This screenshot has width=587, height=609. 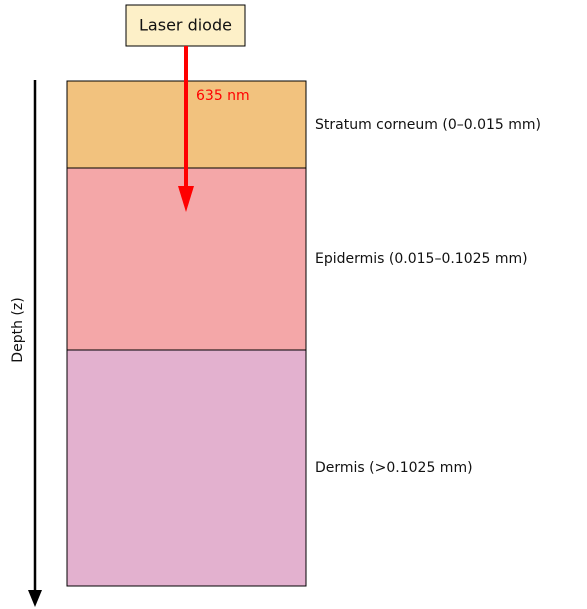 I want to click on layer-label: Epidermis (0.015–0.1025 mm), so click(x=421, y=259).